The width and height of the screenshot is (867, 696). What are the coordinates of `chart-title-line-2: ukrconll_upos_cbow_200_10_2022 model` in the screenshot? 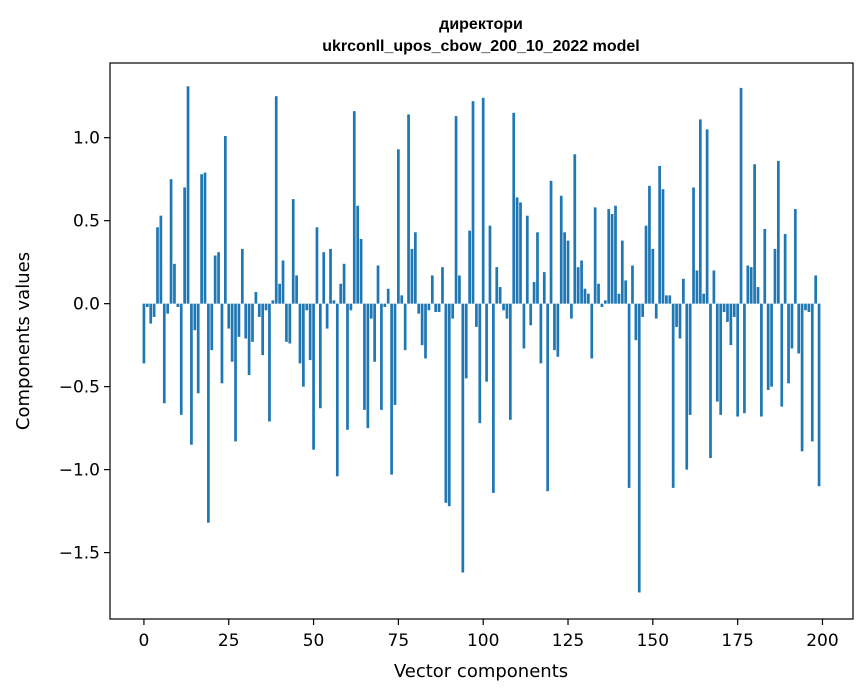 It's located at (480, 46).